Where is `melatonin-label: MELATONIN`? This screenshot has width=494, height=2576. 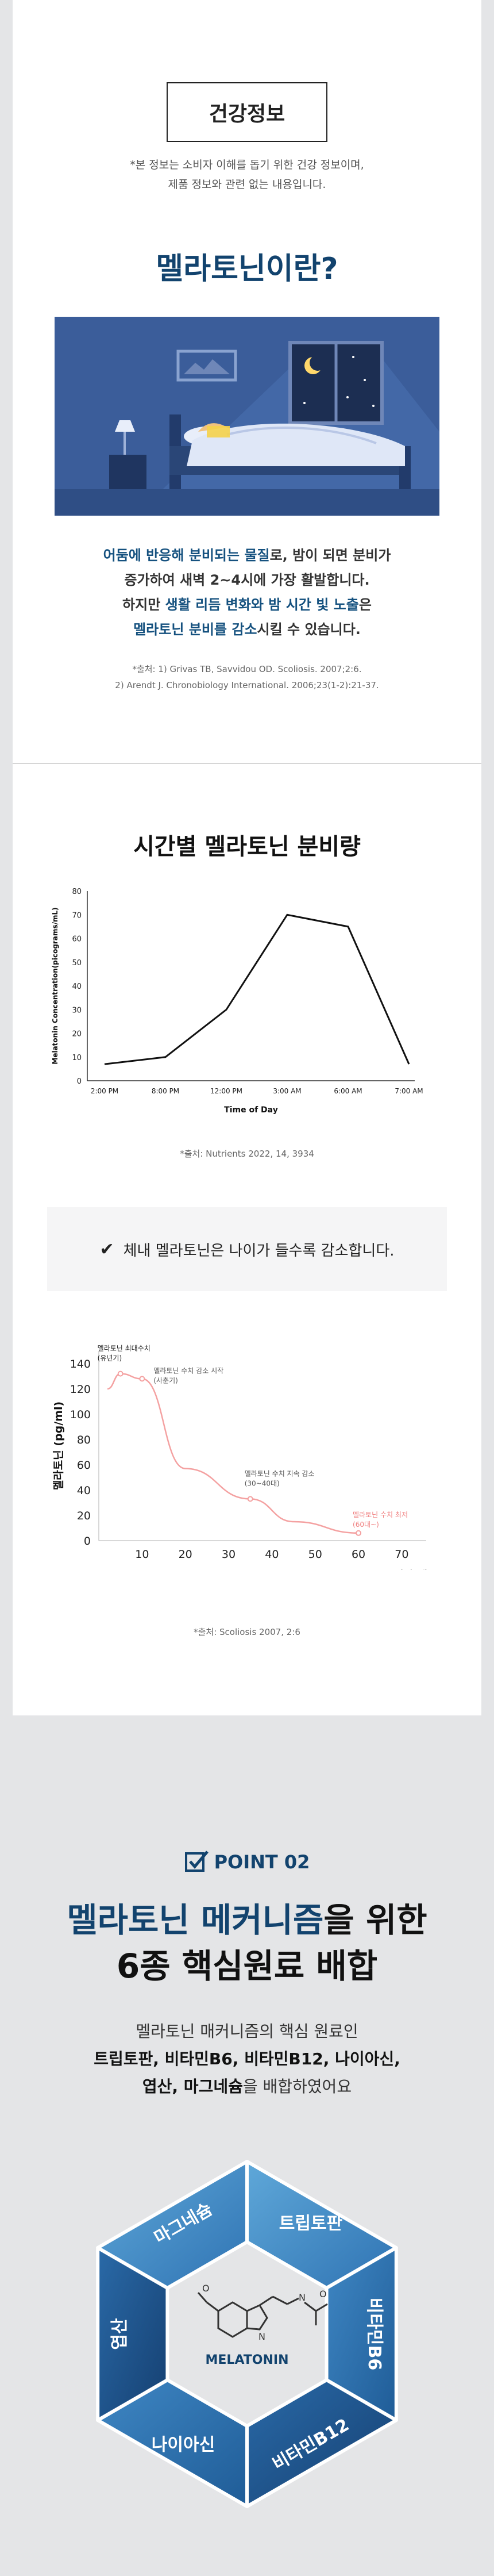 melatonin-label: MELATONIN is located at coordinates (247, 2360).